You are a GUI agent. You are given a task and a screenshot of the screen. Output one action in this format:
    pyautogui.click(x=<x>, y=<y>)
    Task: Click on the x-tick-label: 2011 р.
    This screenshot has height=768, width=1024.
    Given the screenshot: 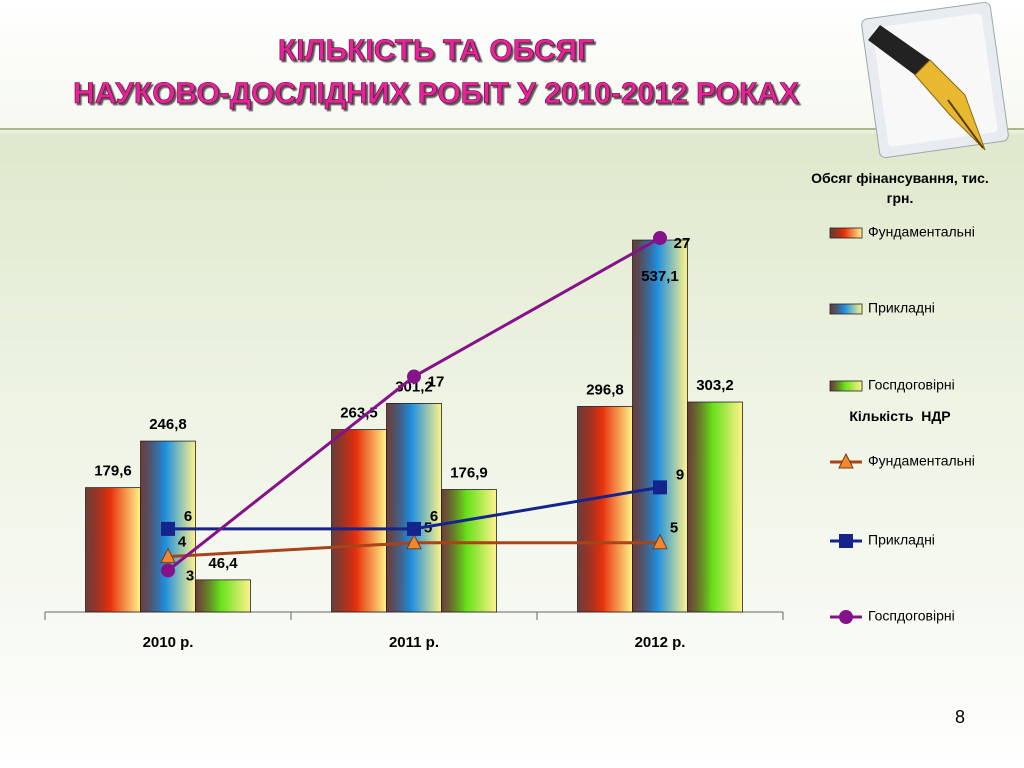 What is the action you would take?
    pyautogui.click(x=414, y=642)
    